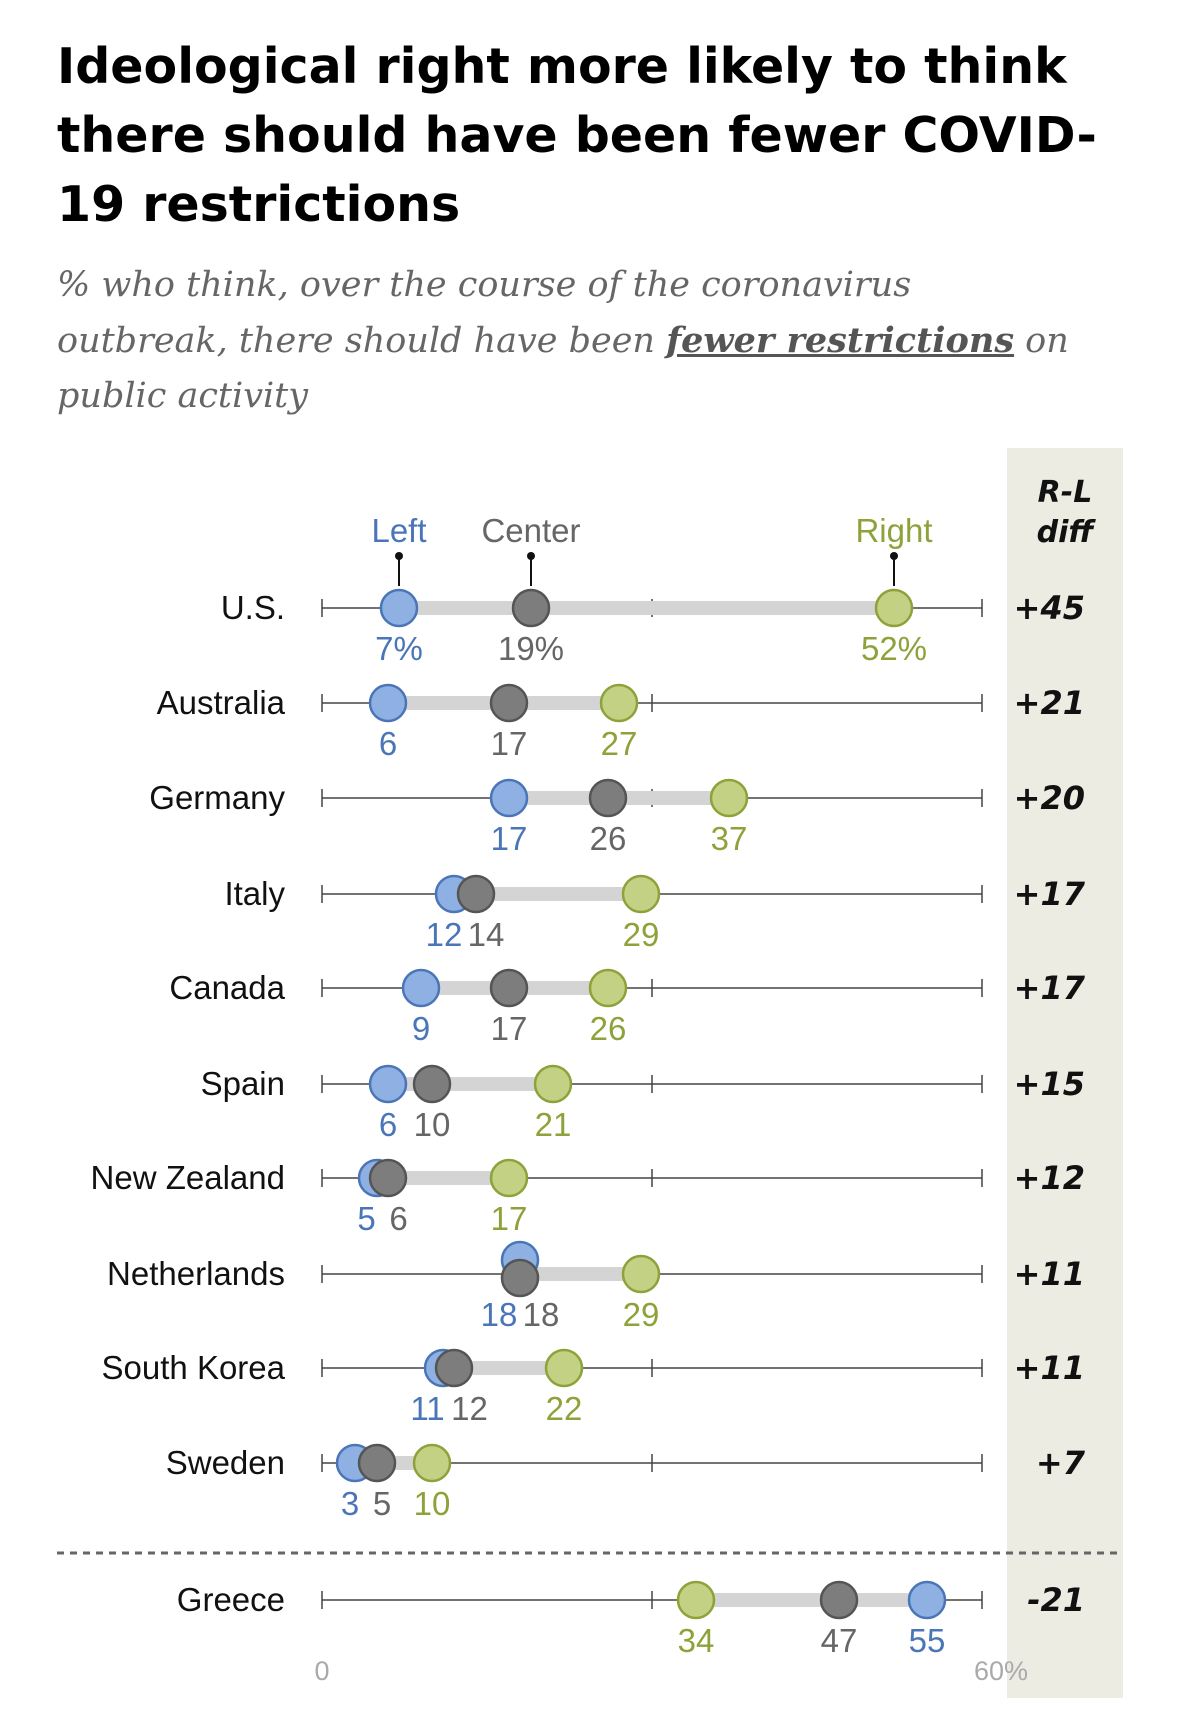 This screenshot has width=1200, height=1709. Describe the element at coordinates (530, 530) in the screenshot. I see `legend-center: Center` at that location.